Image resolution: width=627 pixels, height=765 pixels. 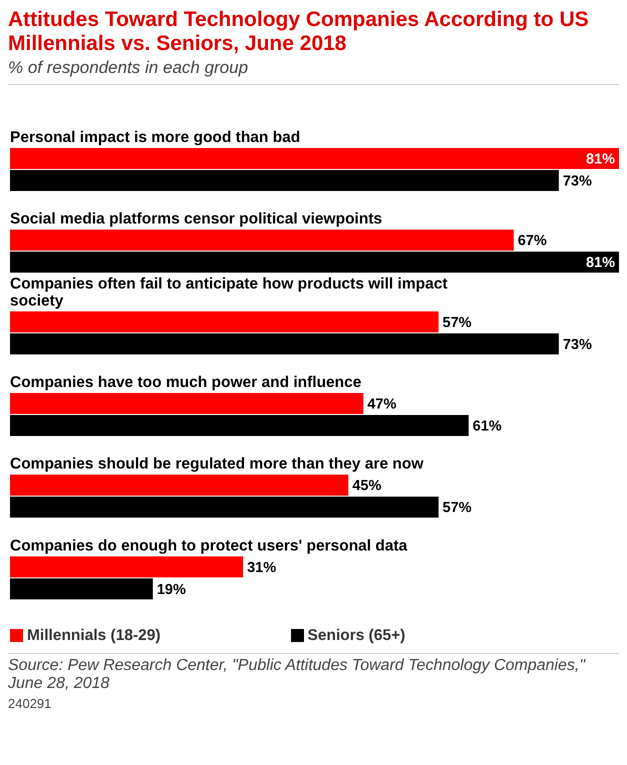 I want to click on legend-label: Millennials (18-29), so click(x=94, y=635).